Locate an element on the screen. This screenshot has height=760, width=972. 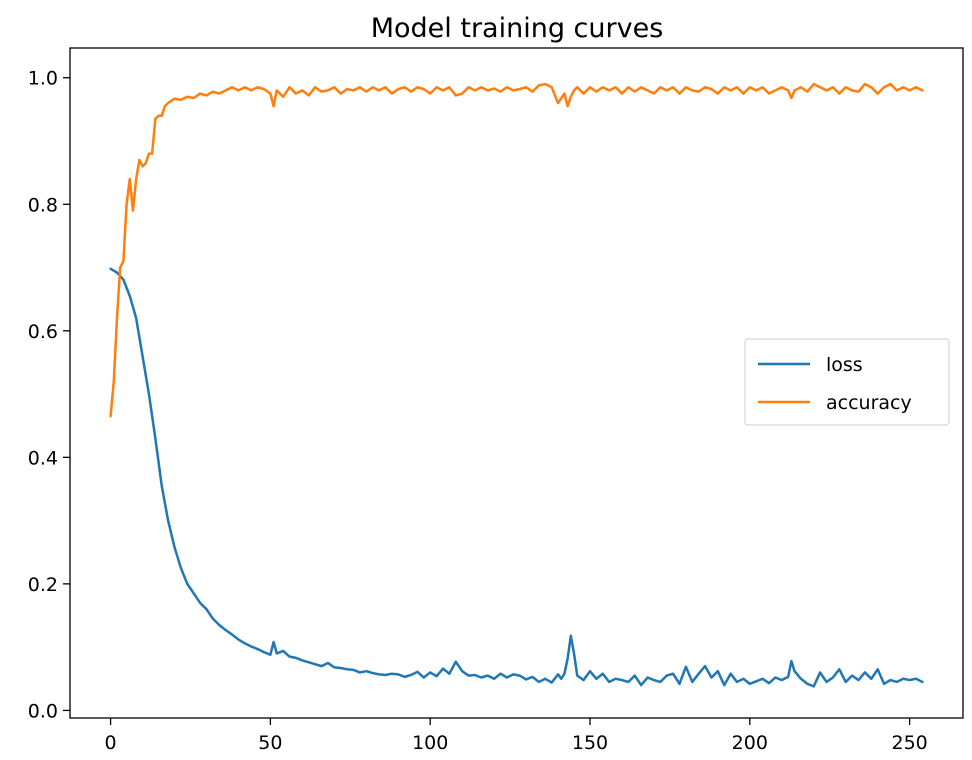
y-tick-label: 0.2 is located at coordinates (43, 585).